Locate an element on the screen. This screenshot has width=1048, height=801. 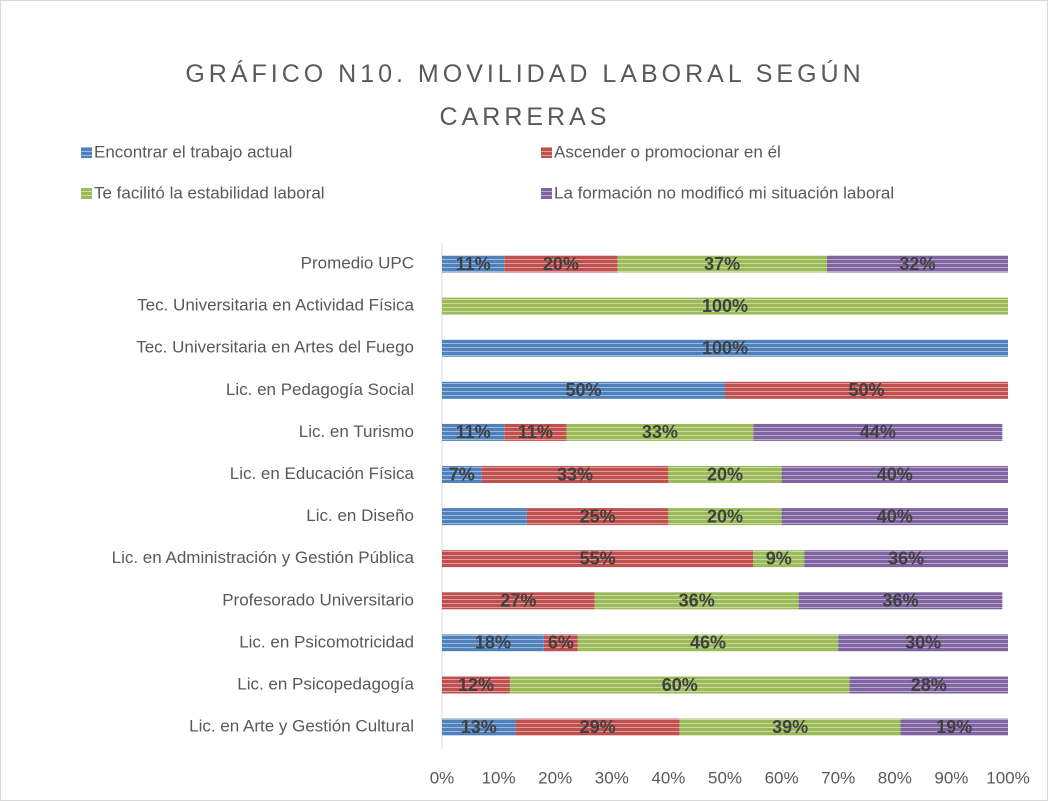
data-label: 9% is located at coordinates (779, 558).